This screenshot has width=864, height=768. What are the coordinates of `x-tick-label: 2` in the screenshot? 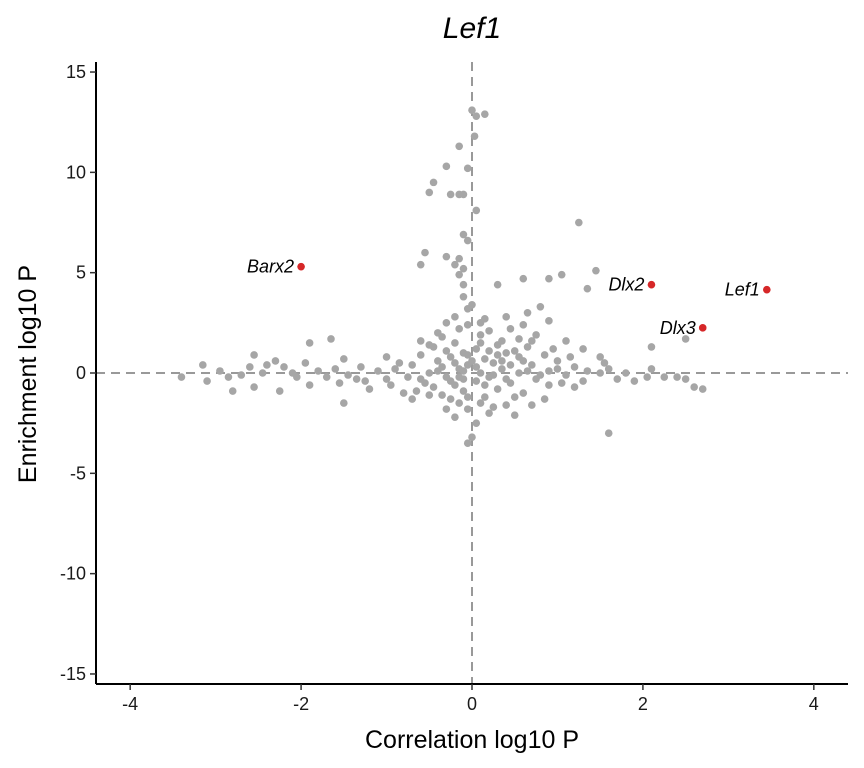 It's located at (643, 704).